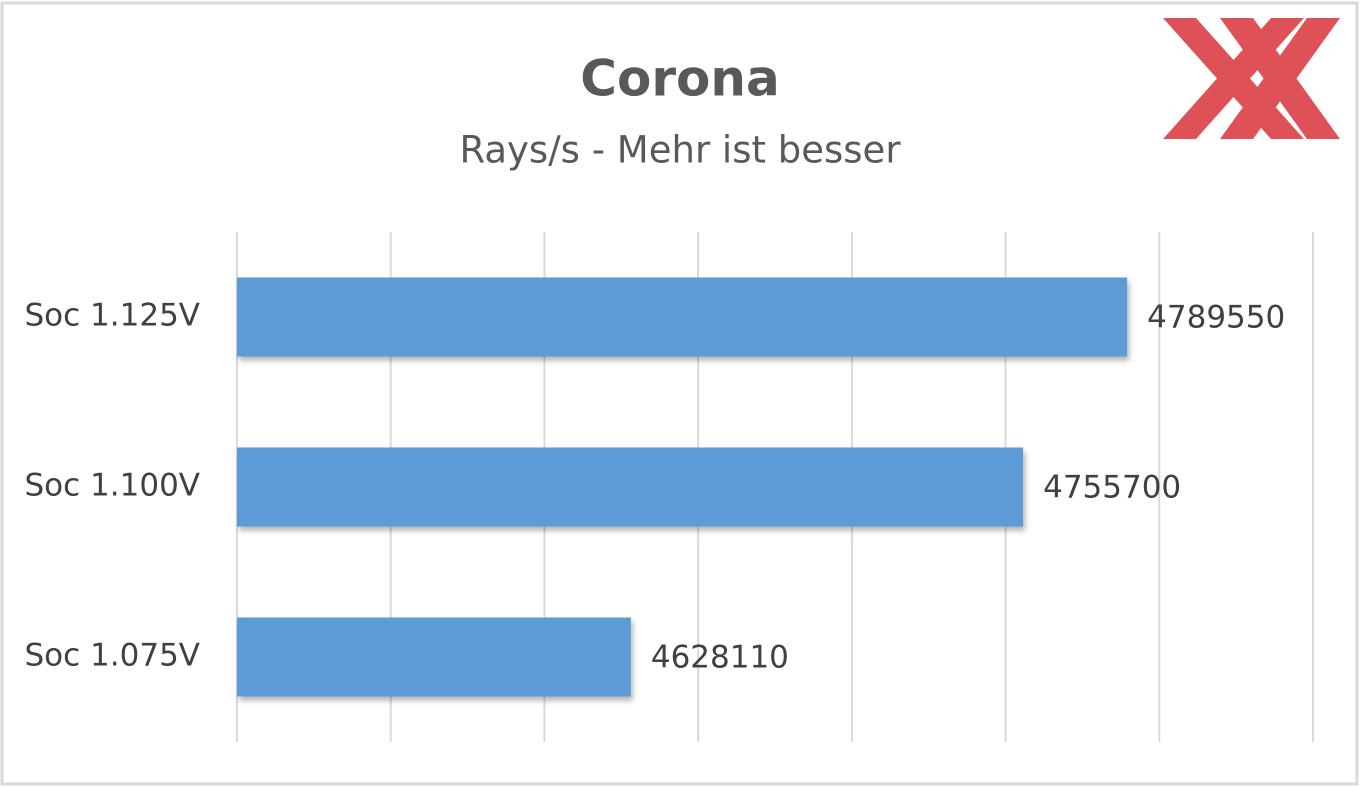 The image size is (1360, 787). What do you see at coordinates (1112, 488) in the screenshot?
I see `value-label: 4755700` at bounding box center [1112, 488].